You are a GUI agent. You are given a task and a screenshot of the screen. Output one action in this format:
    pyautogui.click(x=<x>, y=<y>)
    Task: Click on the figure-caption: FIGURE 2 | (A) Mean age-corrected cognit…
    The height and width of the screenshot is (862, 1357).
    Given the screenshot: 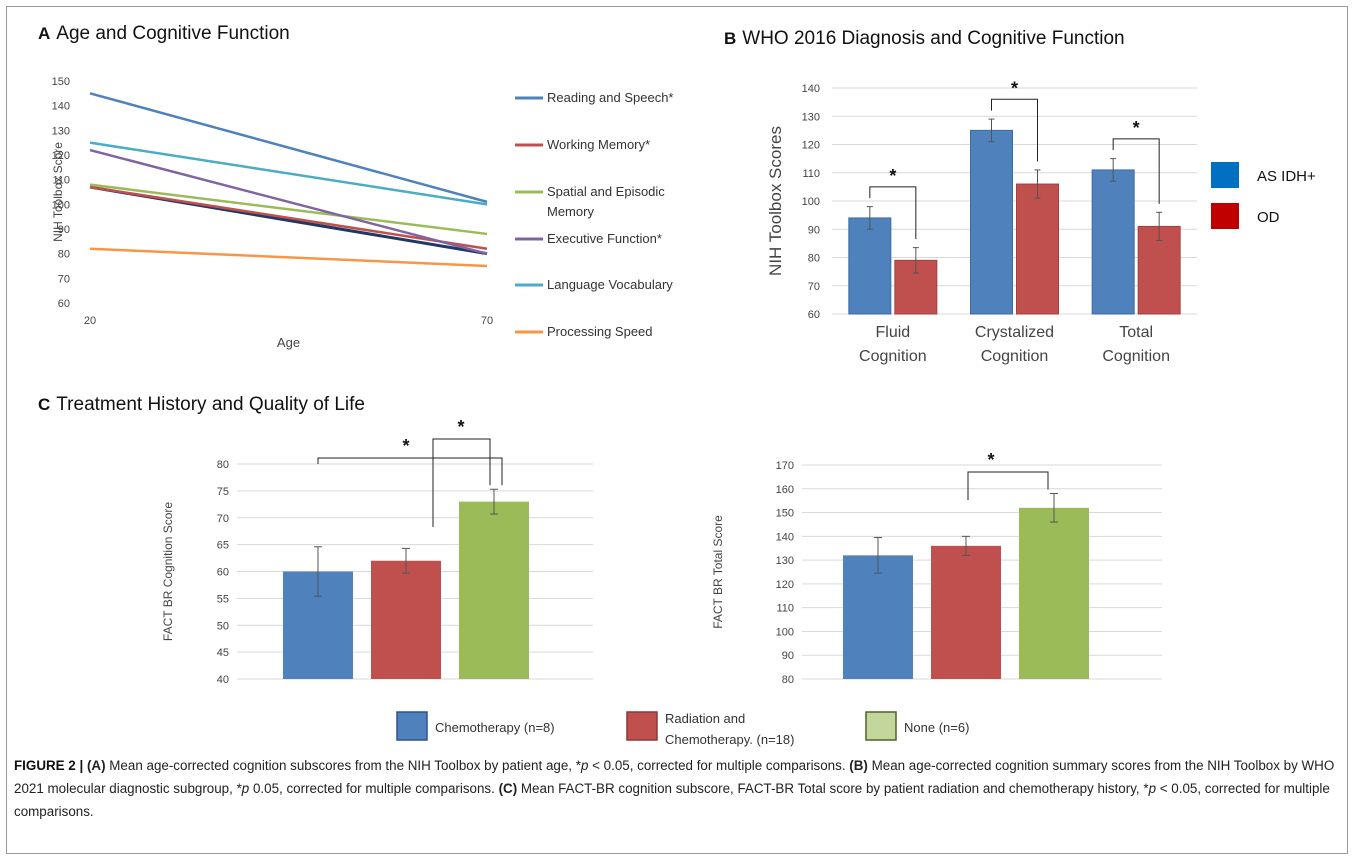 What is the action you would take?
    pyautogui.click(x=678, y=788)
    